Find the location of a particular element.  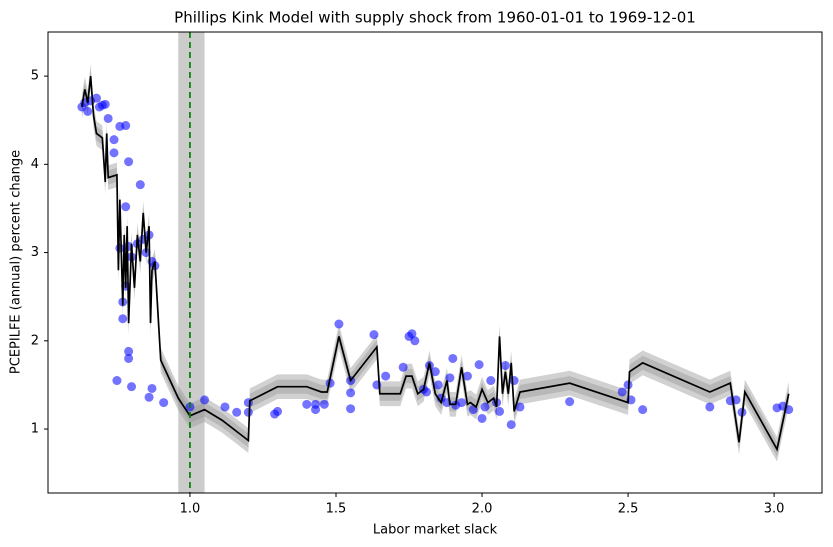

y-tick-label: 2 is located at coordinates (35, 340).